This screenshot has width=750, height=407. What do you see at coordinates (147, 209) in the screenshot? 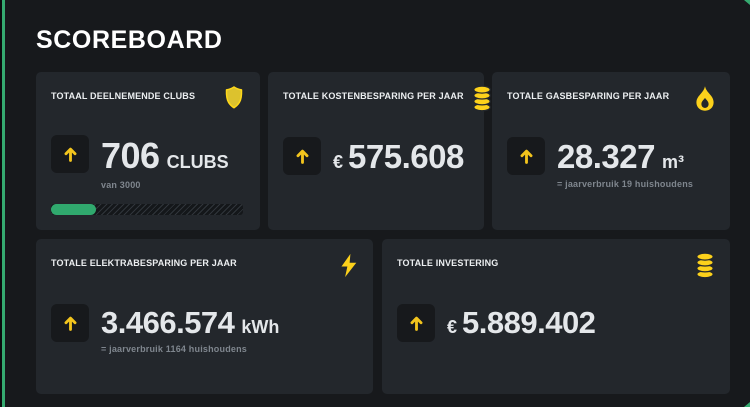
I see `clubs-progress-bar` at bounding box center [147, 209].